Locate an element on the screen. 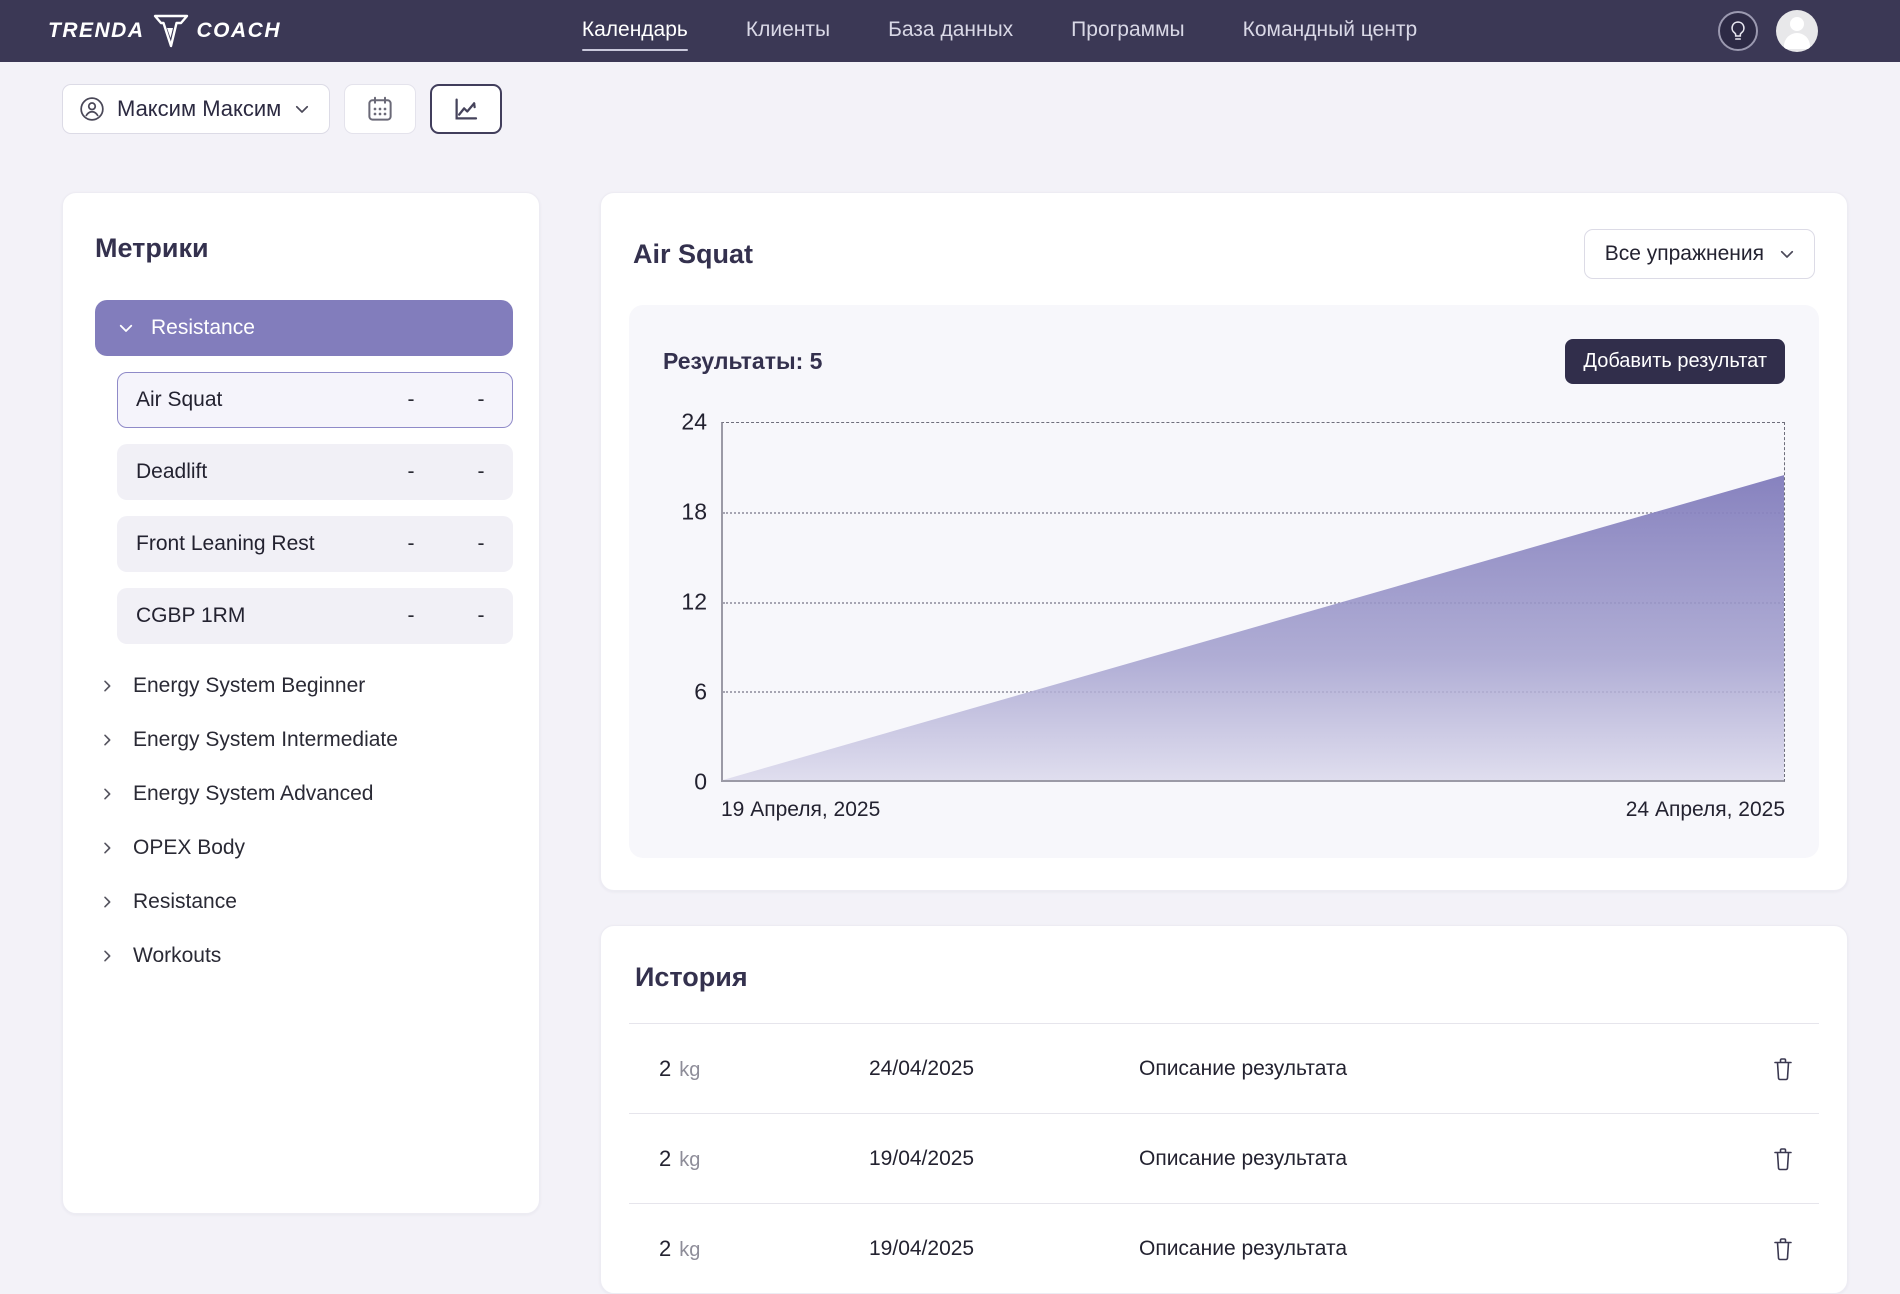 The image size is (1900, 1294). category-energy-system-beginner: Energy System Beginner is located at coordinates (306, 686).